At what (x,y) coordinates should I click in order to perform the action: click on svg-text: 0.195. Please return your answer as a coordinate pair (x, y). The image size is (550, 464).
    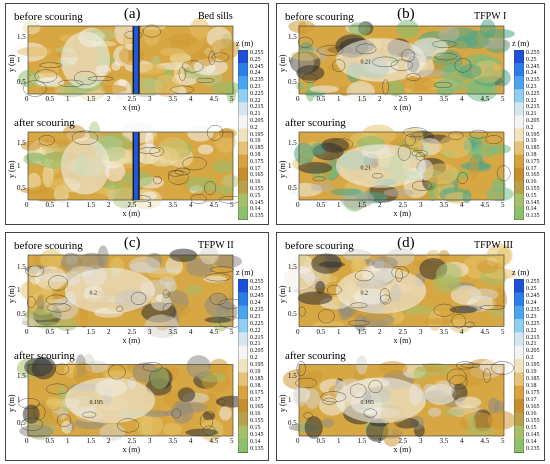
    Looking at the image, I should click on (97, 403).